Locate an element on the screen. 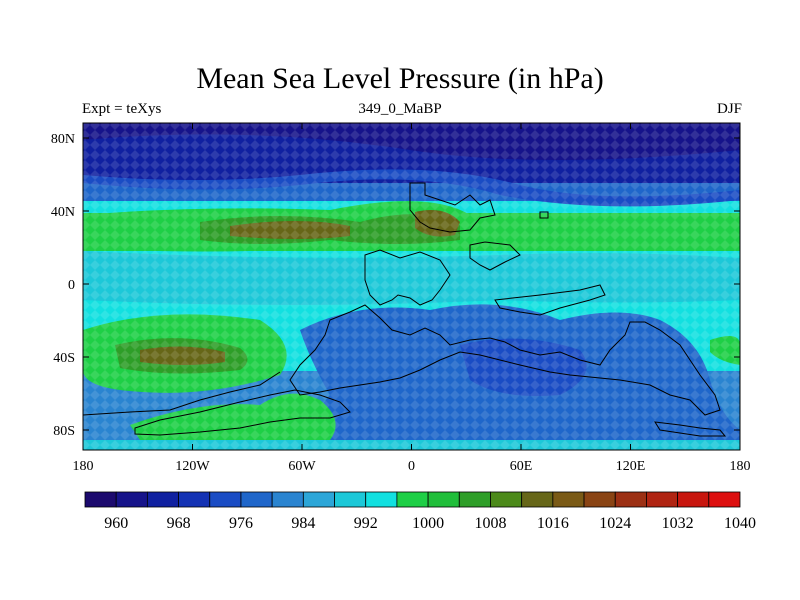  y-tick-label: 80N is located at coordinates (63, 139).